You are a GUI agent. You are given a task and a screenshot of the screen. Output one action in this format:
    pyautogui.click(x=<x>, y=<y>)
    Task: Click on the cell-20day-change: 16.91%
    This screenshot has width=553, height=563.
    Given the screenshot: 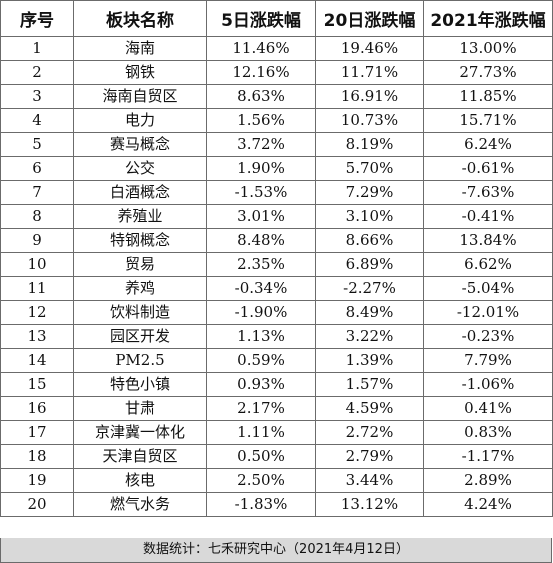 What is the action you would take?
    pyautogui.click(x=369, y=96)
    